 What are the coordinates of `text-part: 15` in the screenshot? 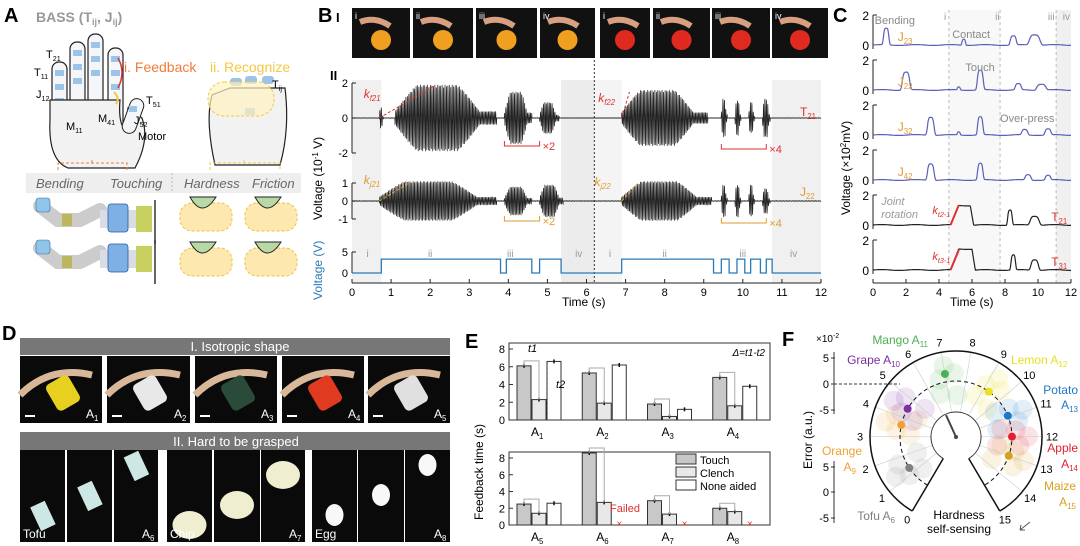 It's located at (1071, 506).